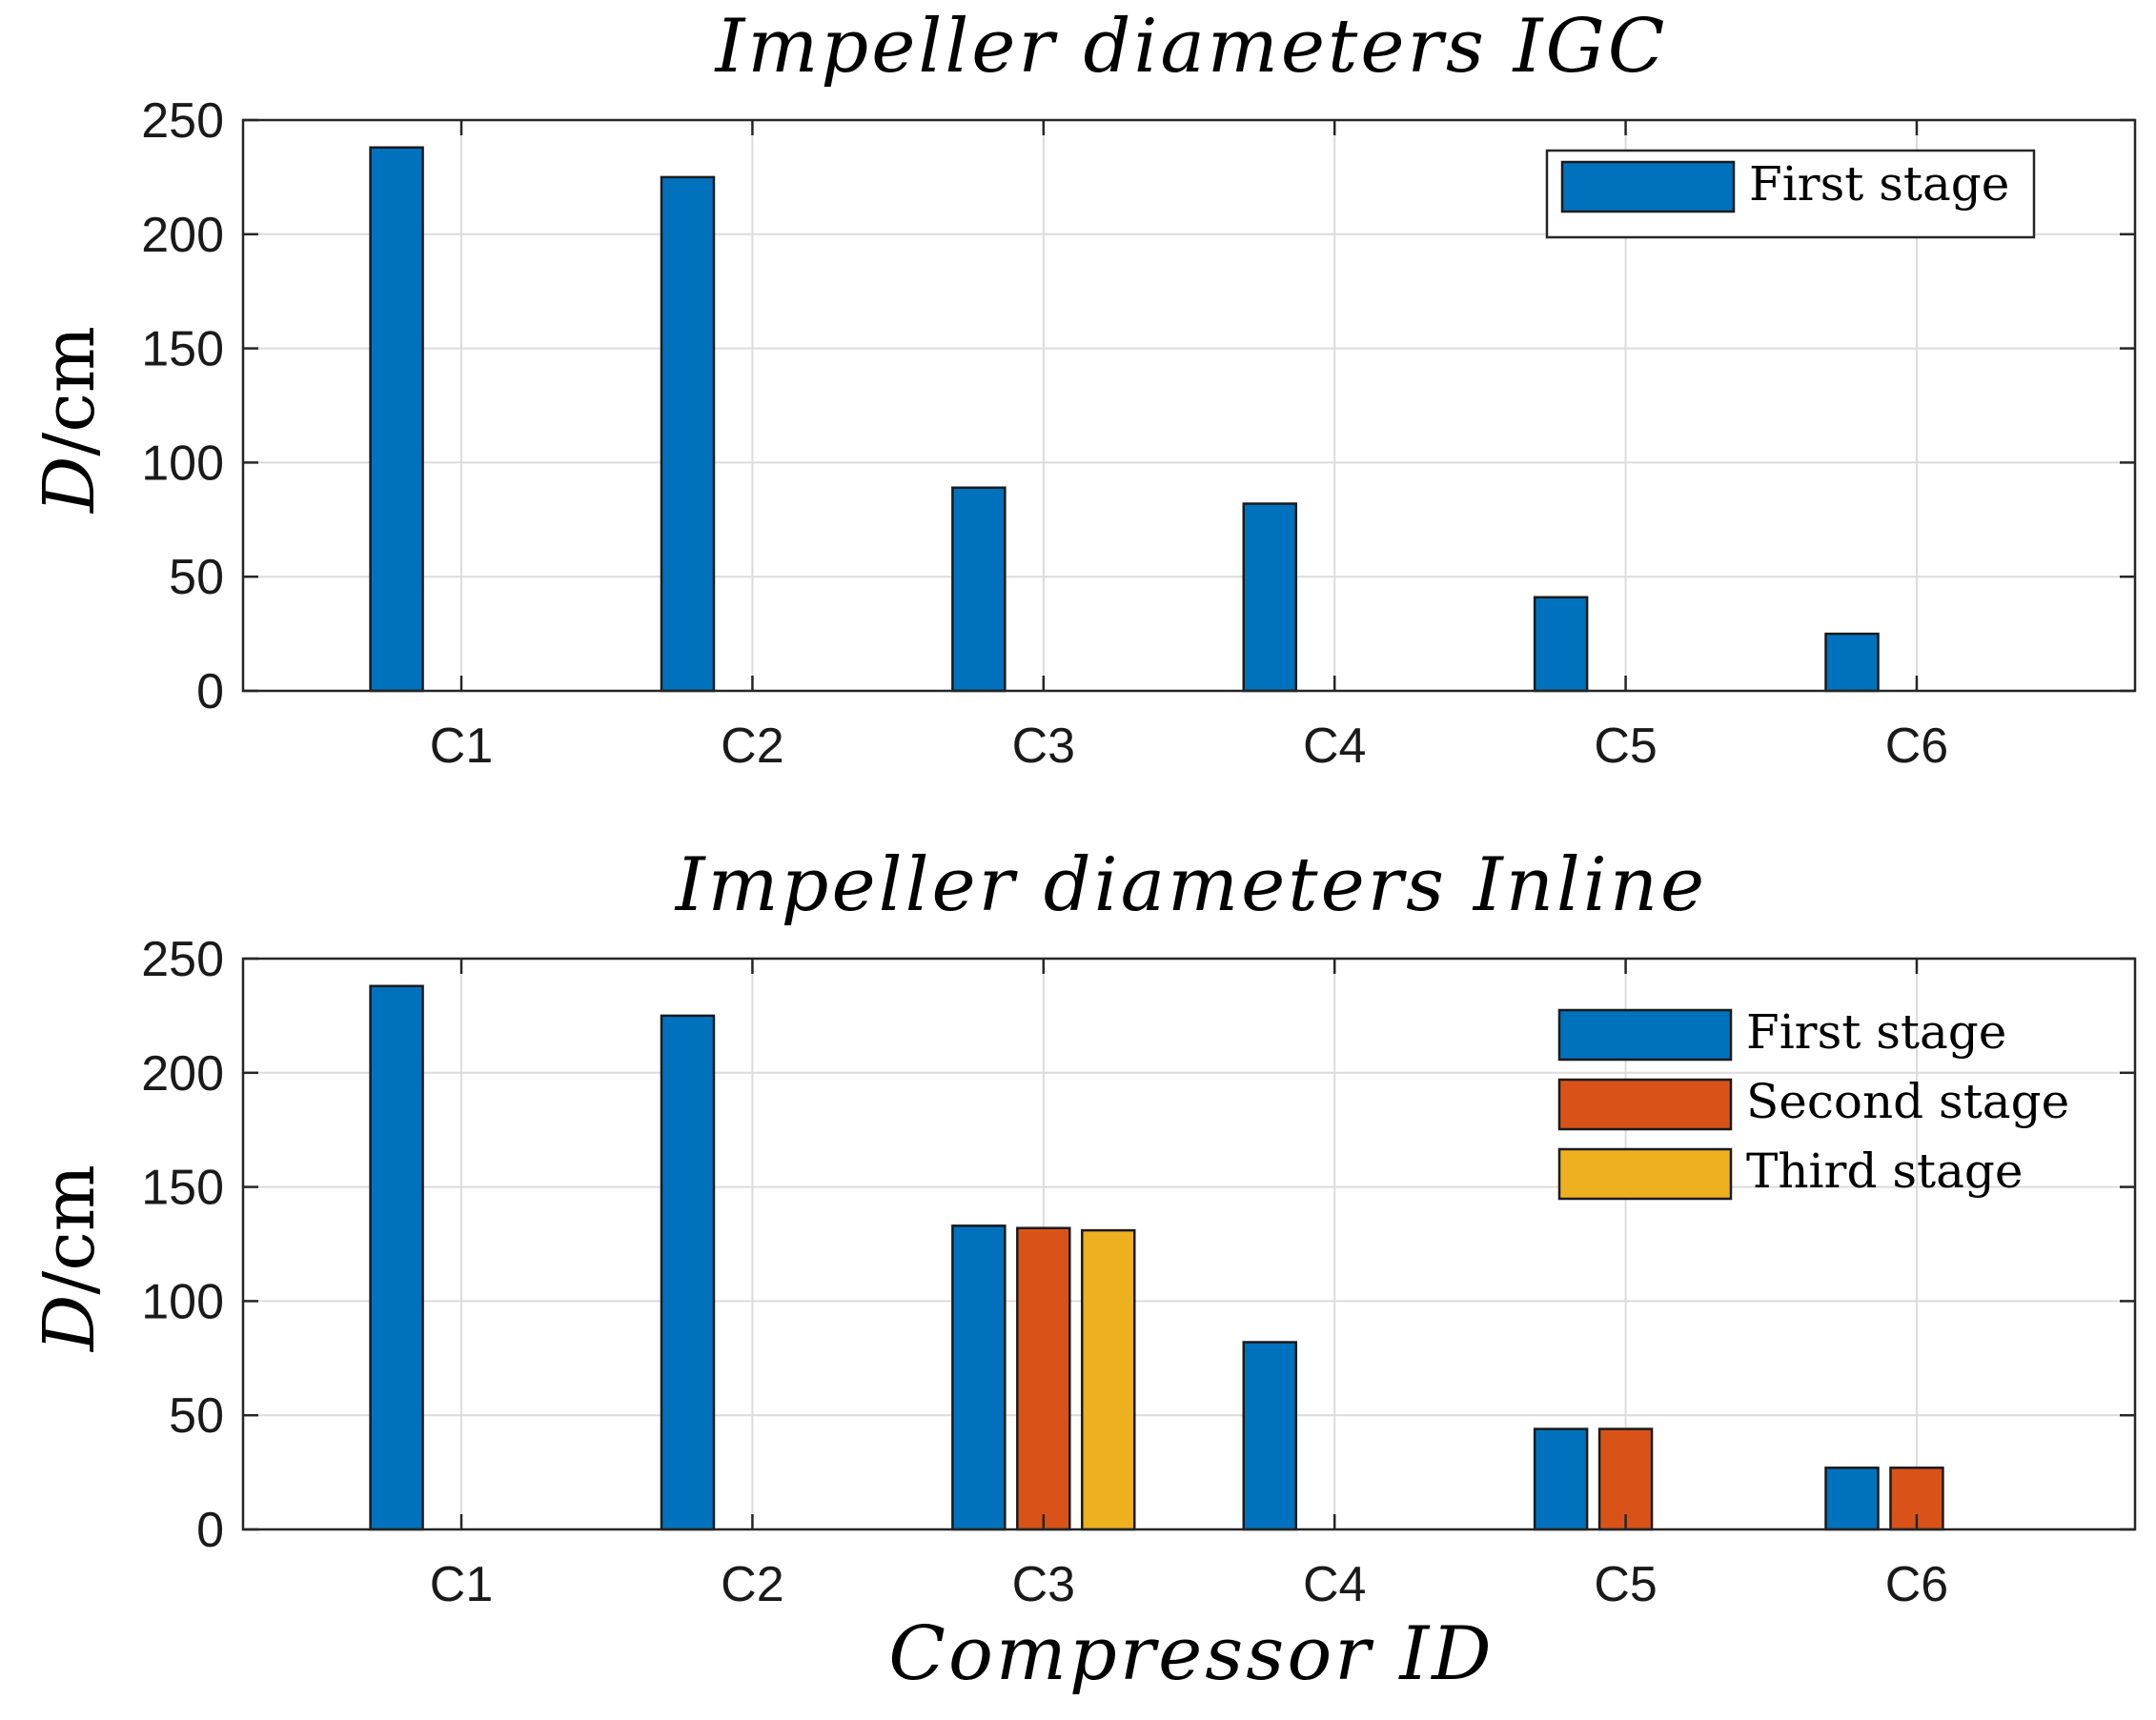  Describe the element at coordinates (1191, 47) in the screenshot. I see `chart-title: Impeller diameters IGC` at that location.